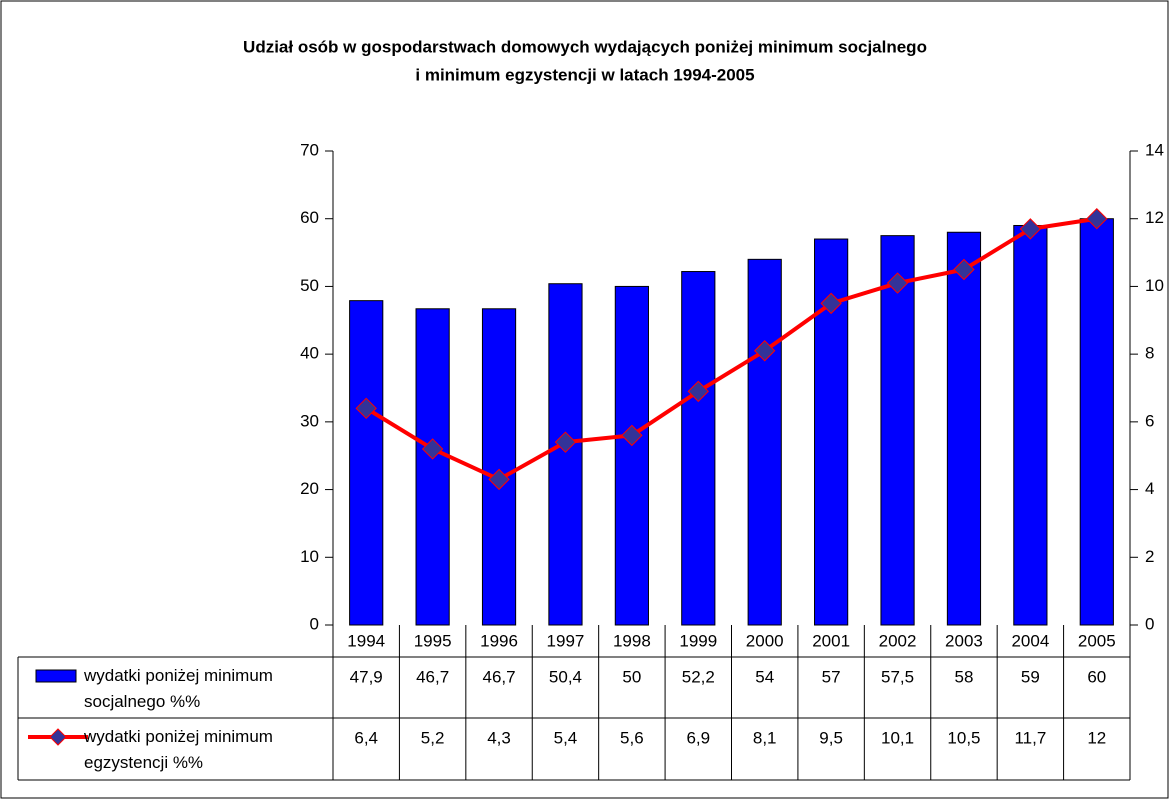  I want to click on y2-tick-label: 12, so click(1154, 217).